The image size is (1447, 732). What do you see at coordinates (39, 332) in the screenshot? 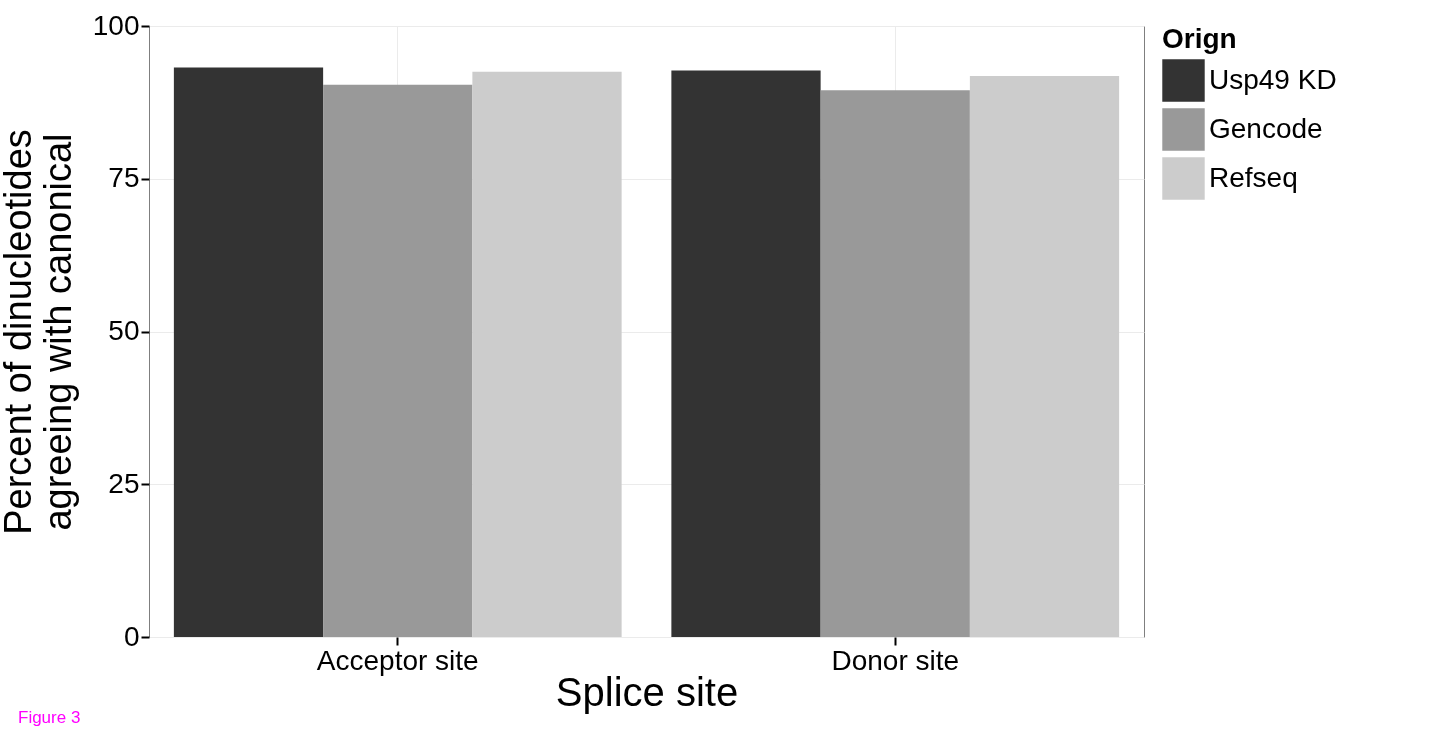
I see `y-axis-title: Percent of dinucleotides agreeing with canonical` at bounding box center [39, 332].